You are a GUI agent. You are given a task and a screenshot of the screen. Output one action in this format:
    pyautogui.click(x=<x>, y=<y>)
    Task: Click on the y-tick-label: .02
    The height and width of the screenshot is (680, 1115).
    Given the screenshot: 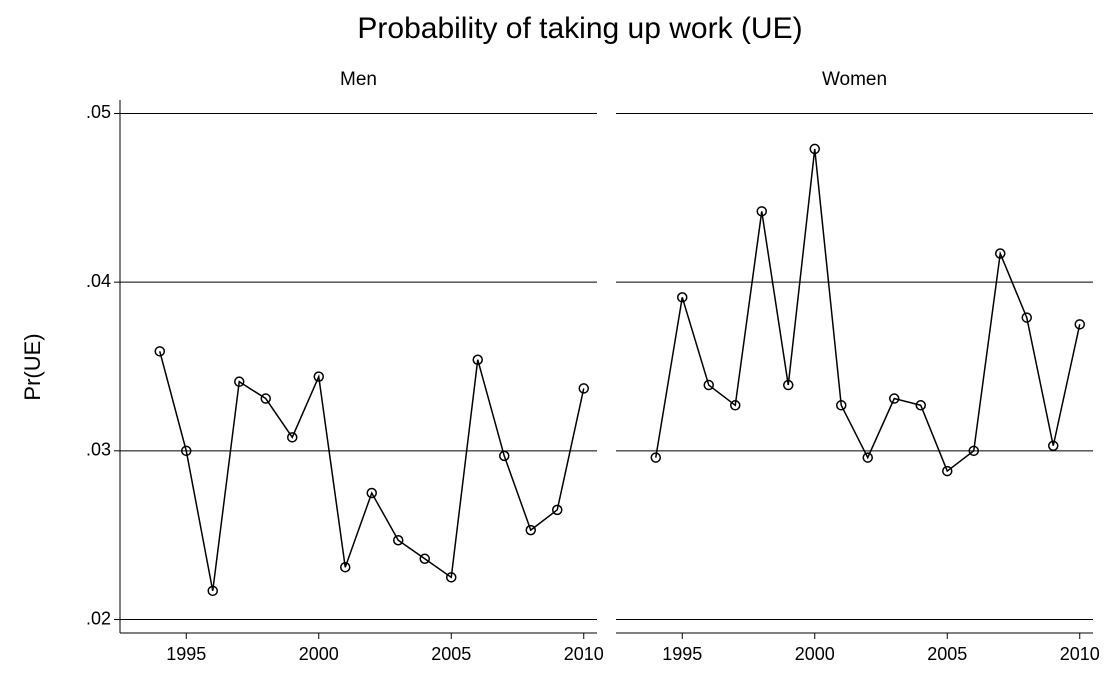 What is the action you would take?
    pyautogui.click(x=98, y=618)
    